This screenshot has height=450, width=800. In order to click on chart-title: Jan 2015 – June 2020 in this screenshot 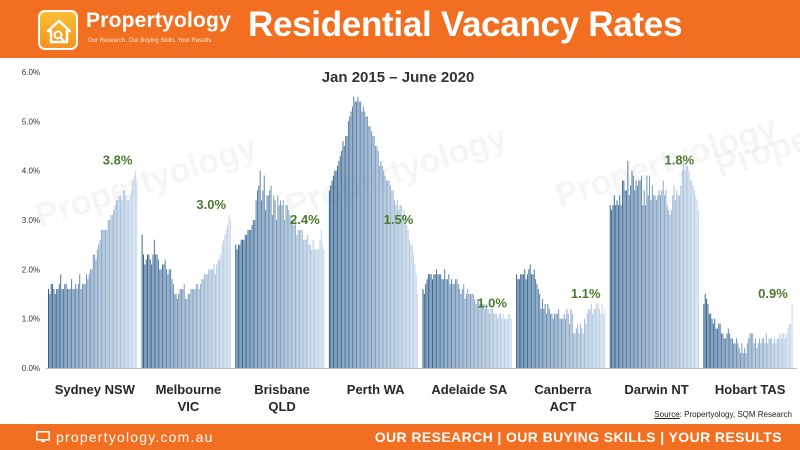, I will do `click(398, 77)`.